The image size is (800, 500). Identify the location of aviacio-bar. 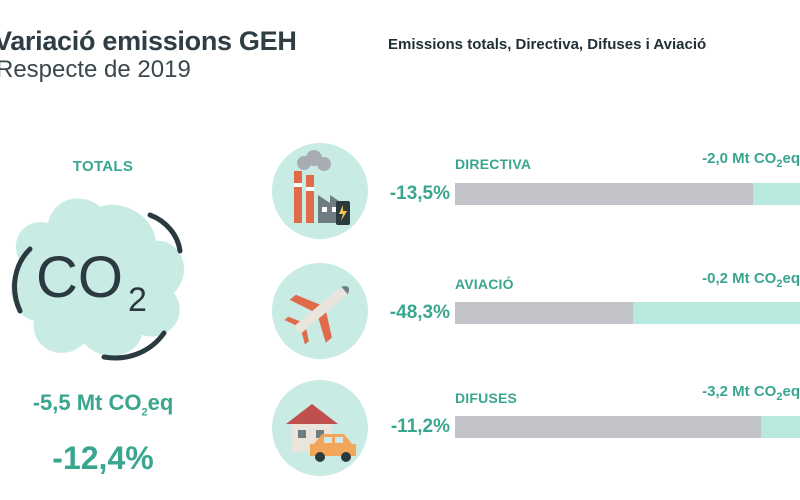
(544, 313).